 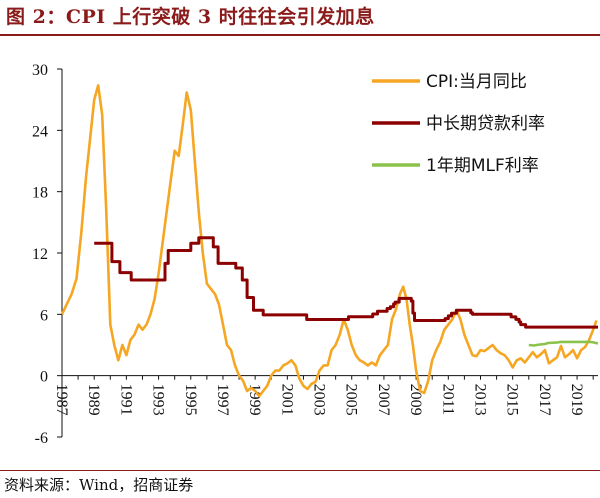 I want to click on legend-label-1: CPI:当月同比, so click(x=476, y=82).